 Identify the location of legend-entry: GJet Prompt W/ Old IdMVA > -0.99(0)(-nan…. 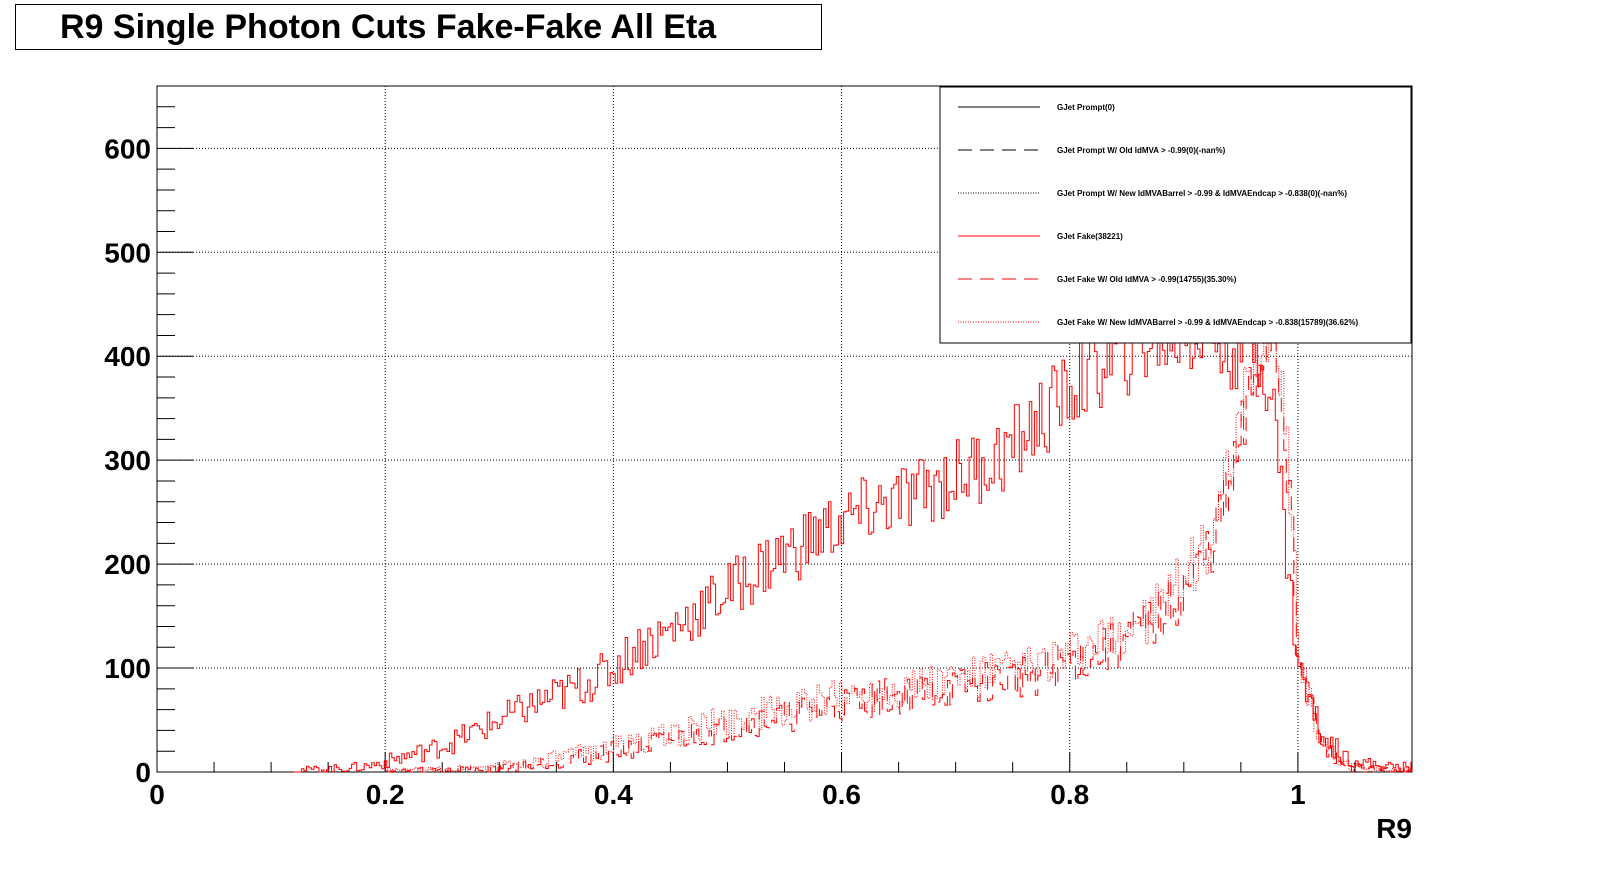
(1141, 150).